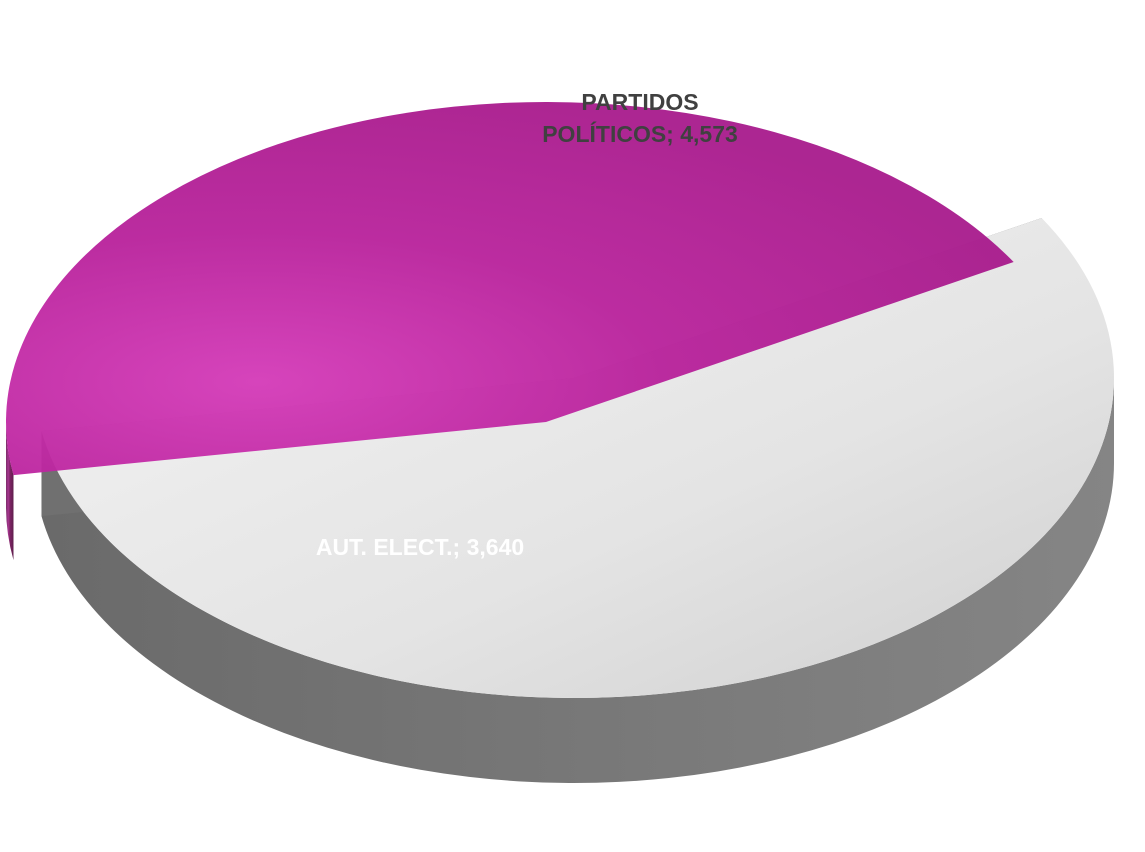 The width and height of the screenshot is (1145, 852). I want to click on data-label-line: PARTIDOS, so click(639, 102).